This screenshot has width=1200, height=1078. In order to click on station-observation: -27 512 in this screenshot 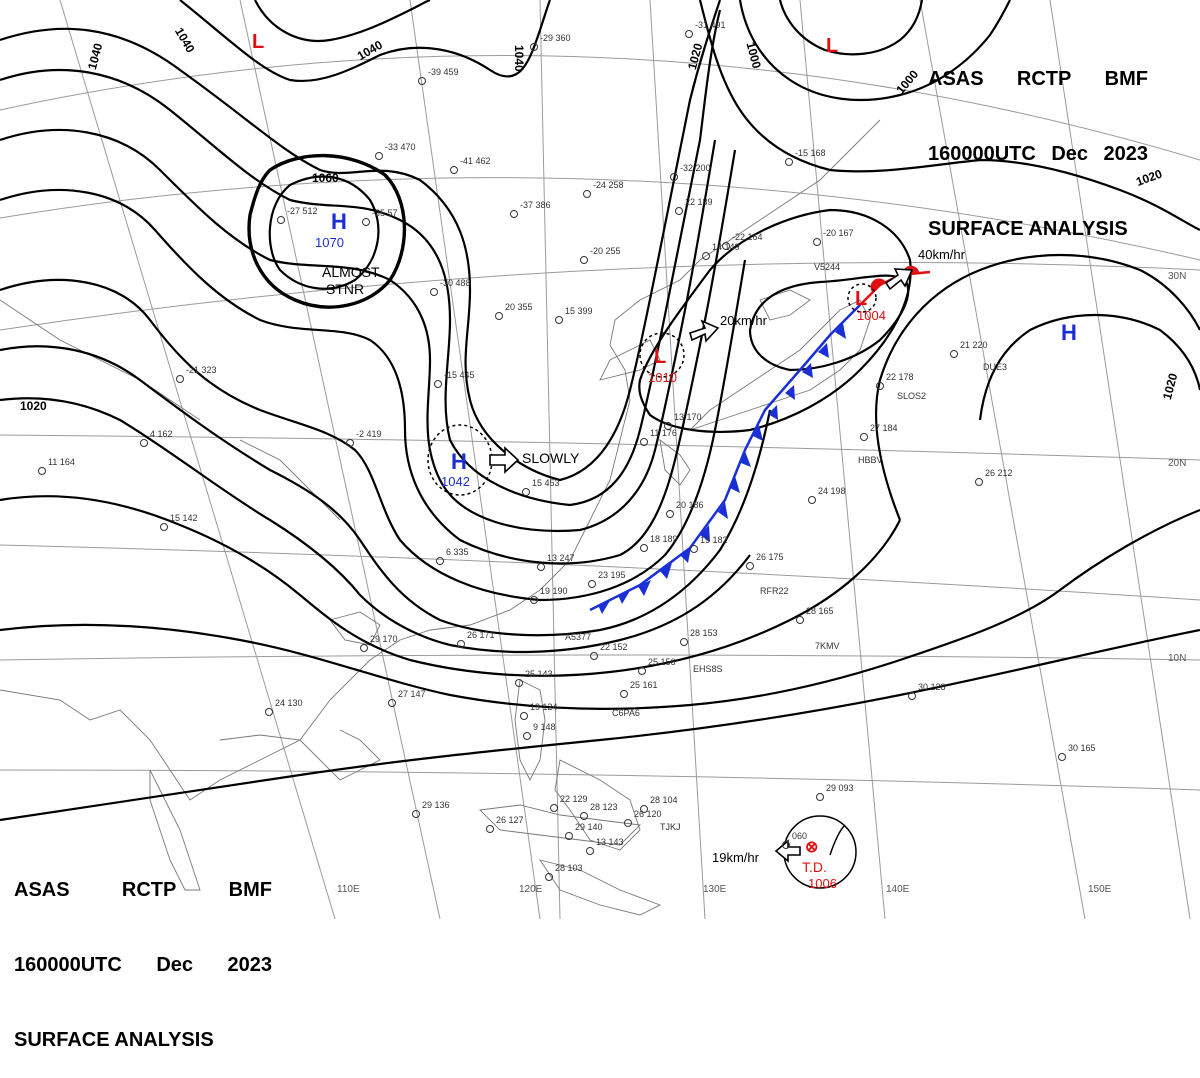, I will do `click(302, 211)`.